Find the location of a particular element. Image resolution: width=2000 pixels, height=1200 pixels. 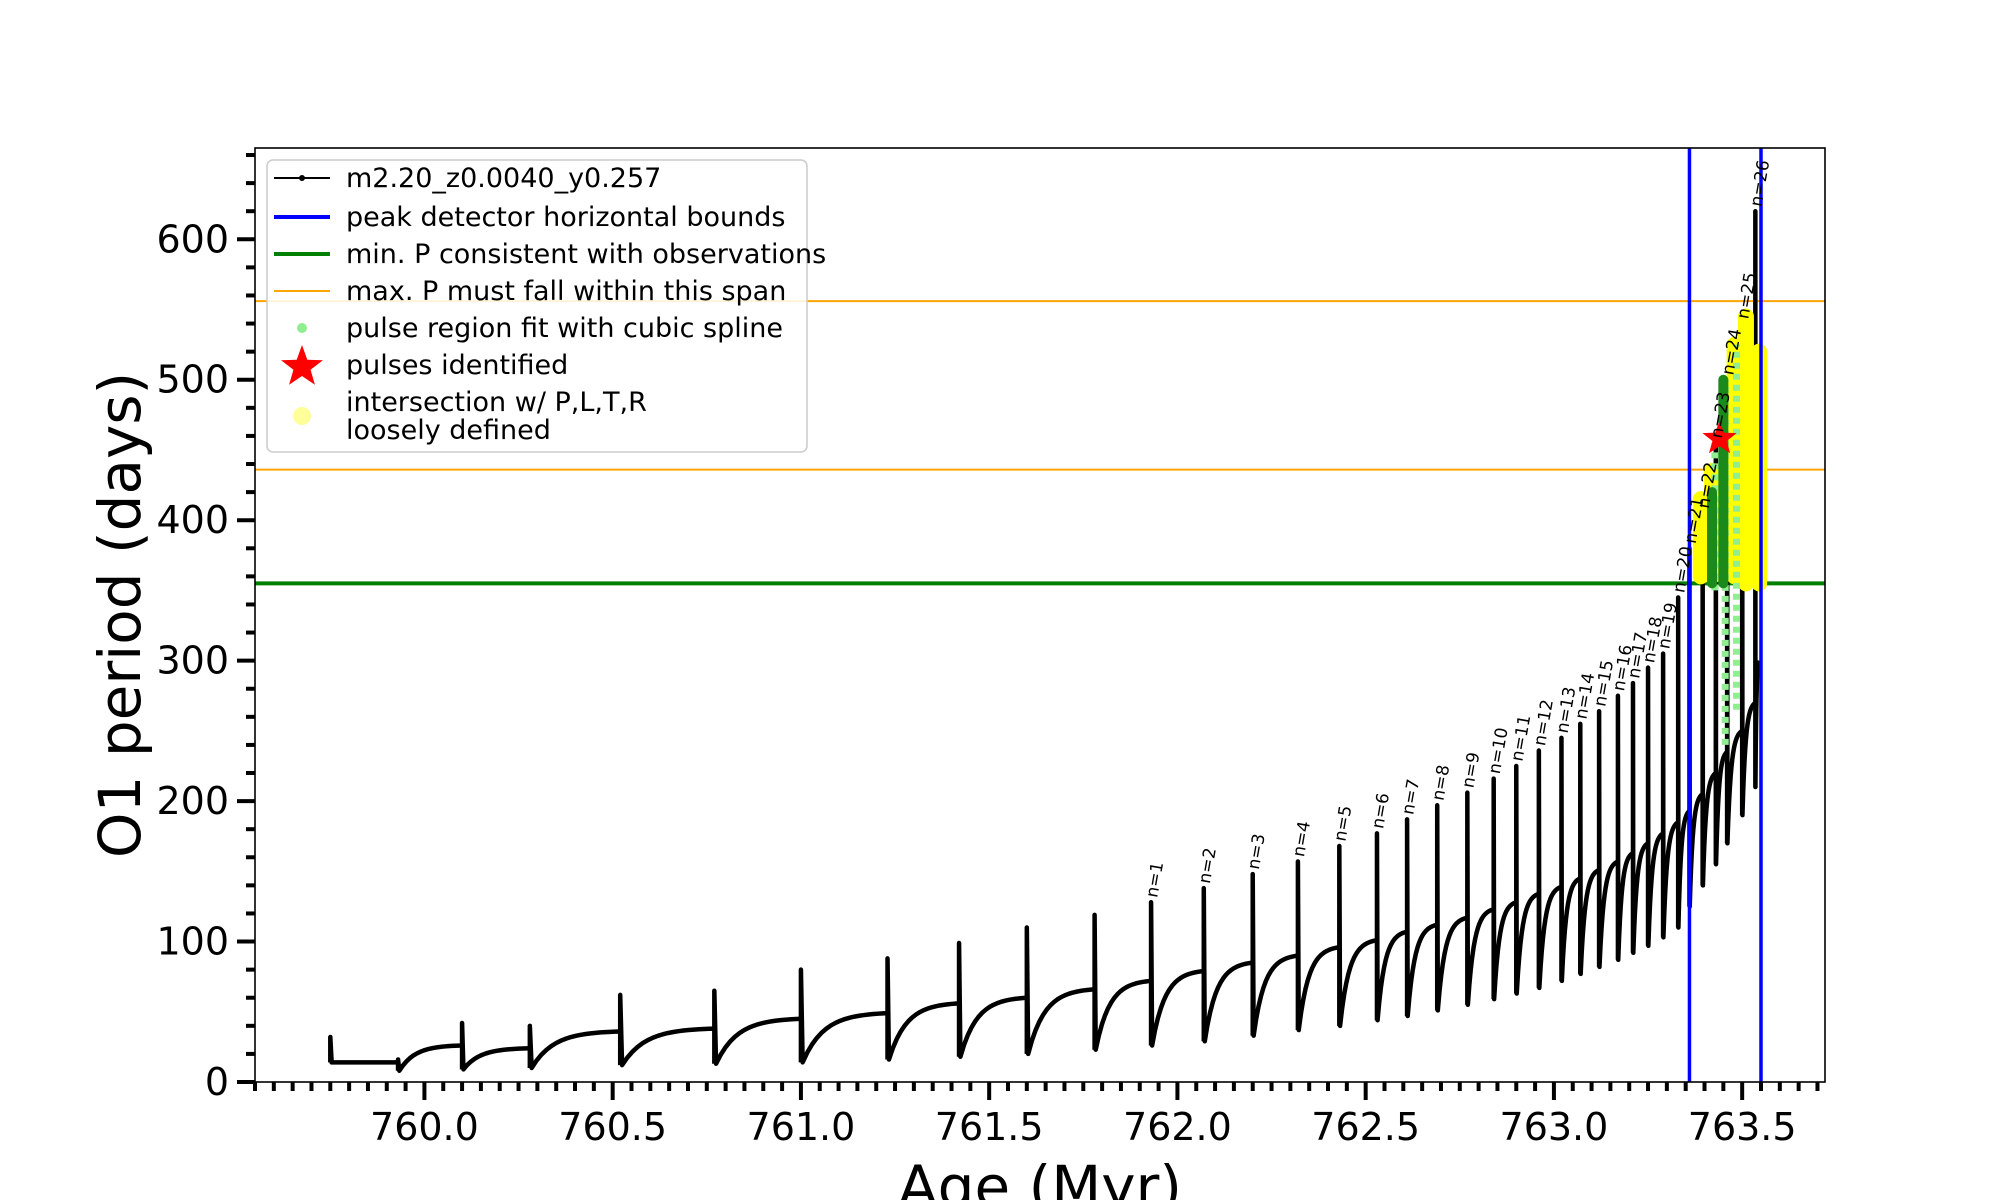

y-tick-label: 100 is located at coordinates (192, 942).